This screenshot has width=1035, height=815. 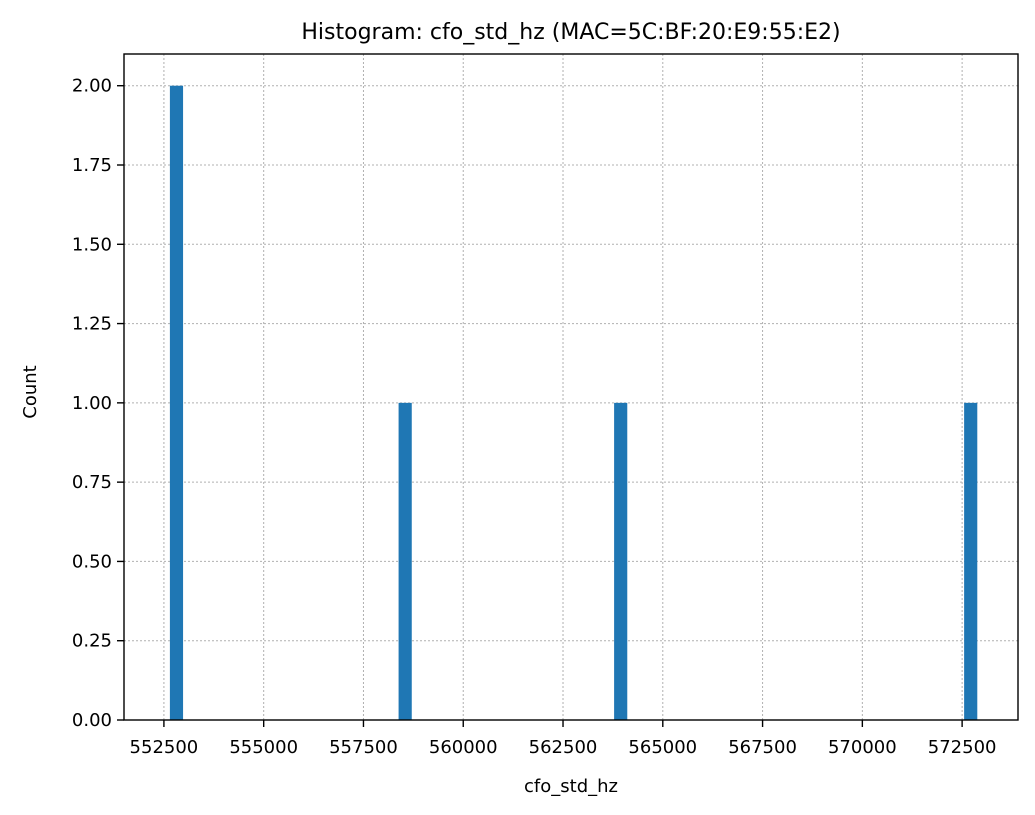 What do you see at coordinates (263, 747) in the screenshot?
I see `x-tick-label: 555000` at bounding box center [263, 747].